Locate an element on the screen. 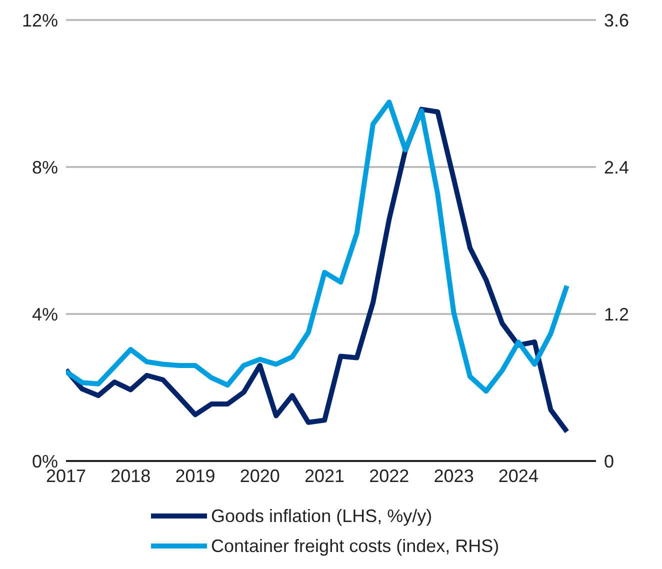  x-tick-label: 2019 is located at coordinates (195, 476).